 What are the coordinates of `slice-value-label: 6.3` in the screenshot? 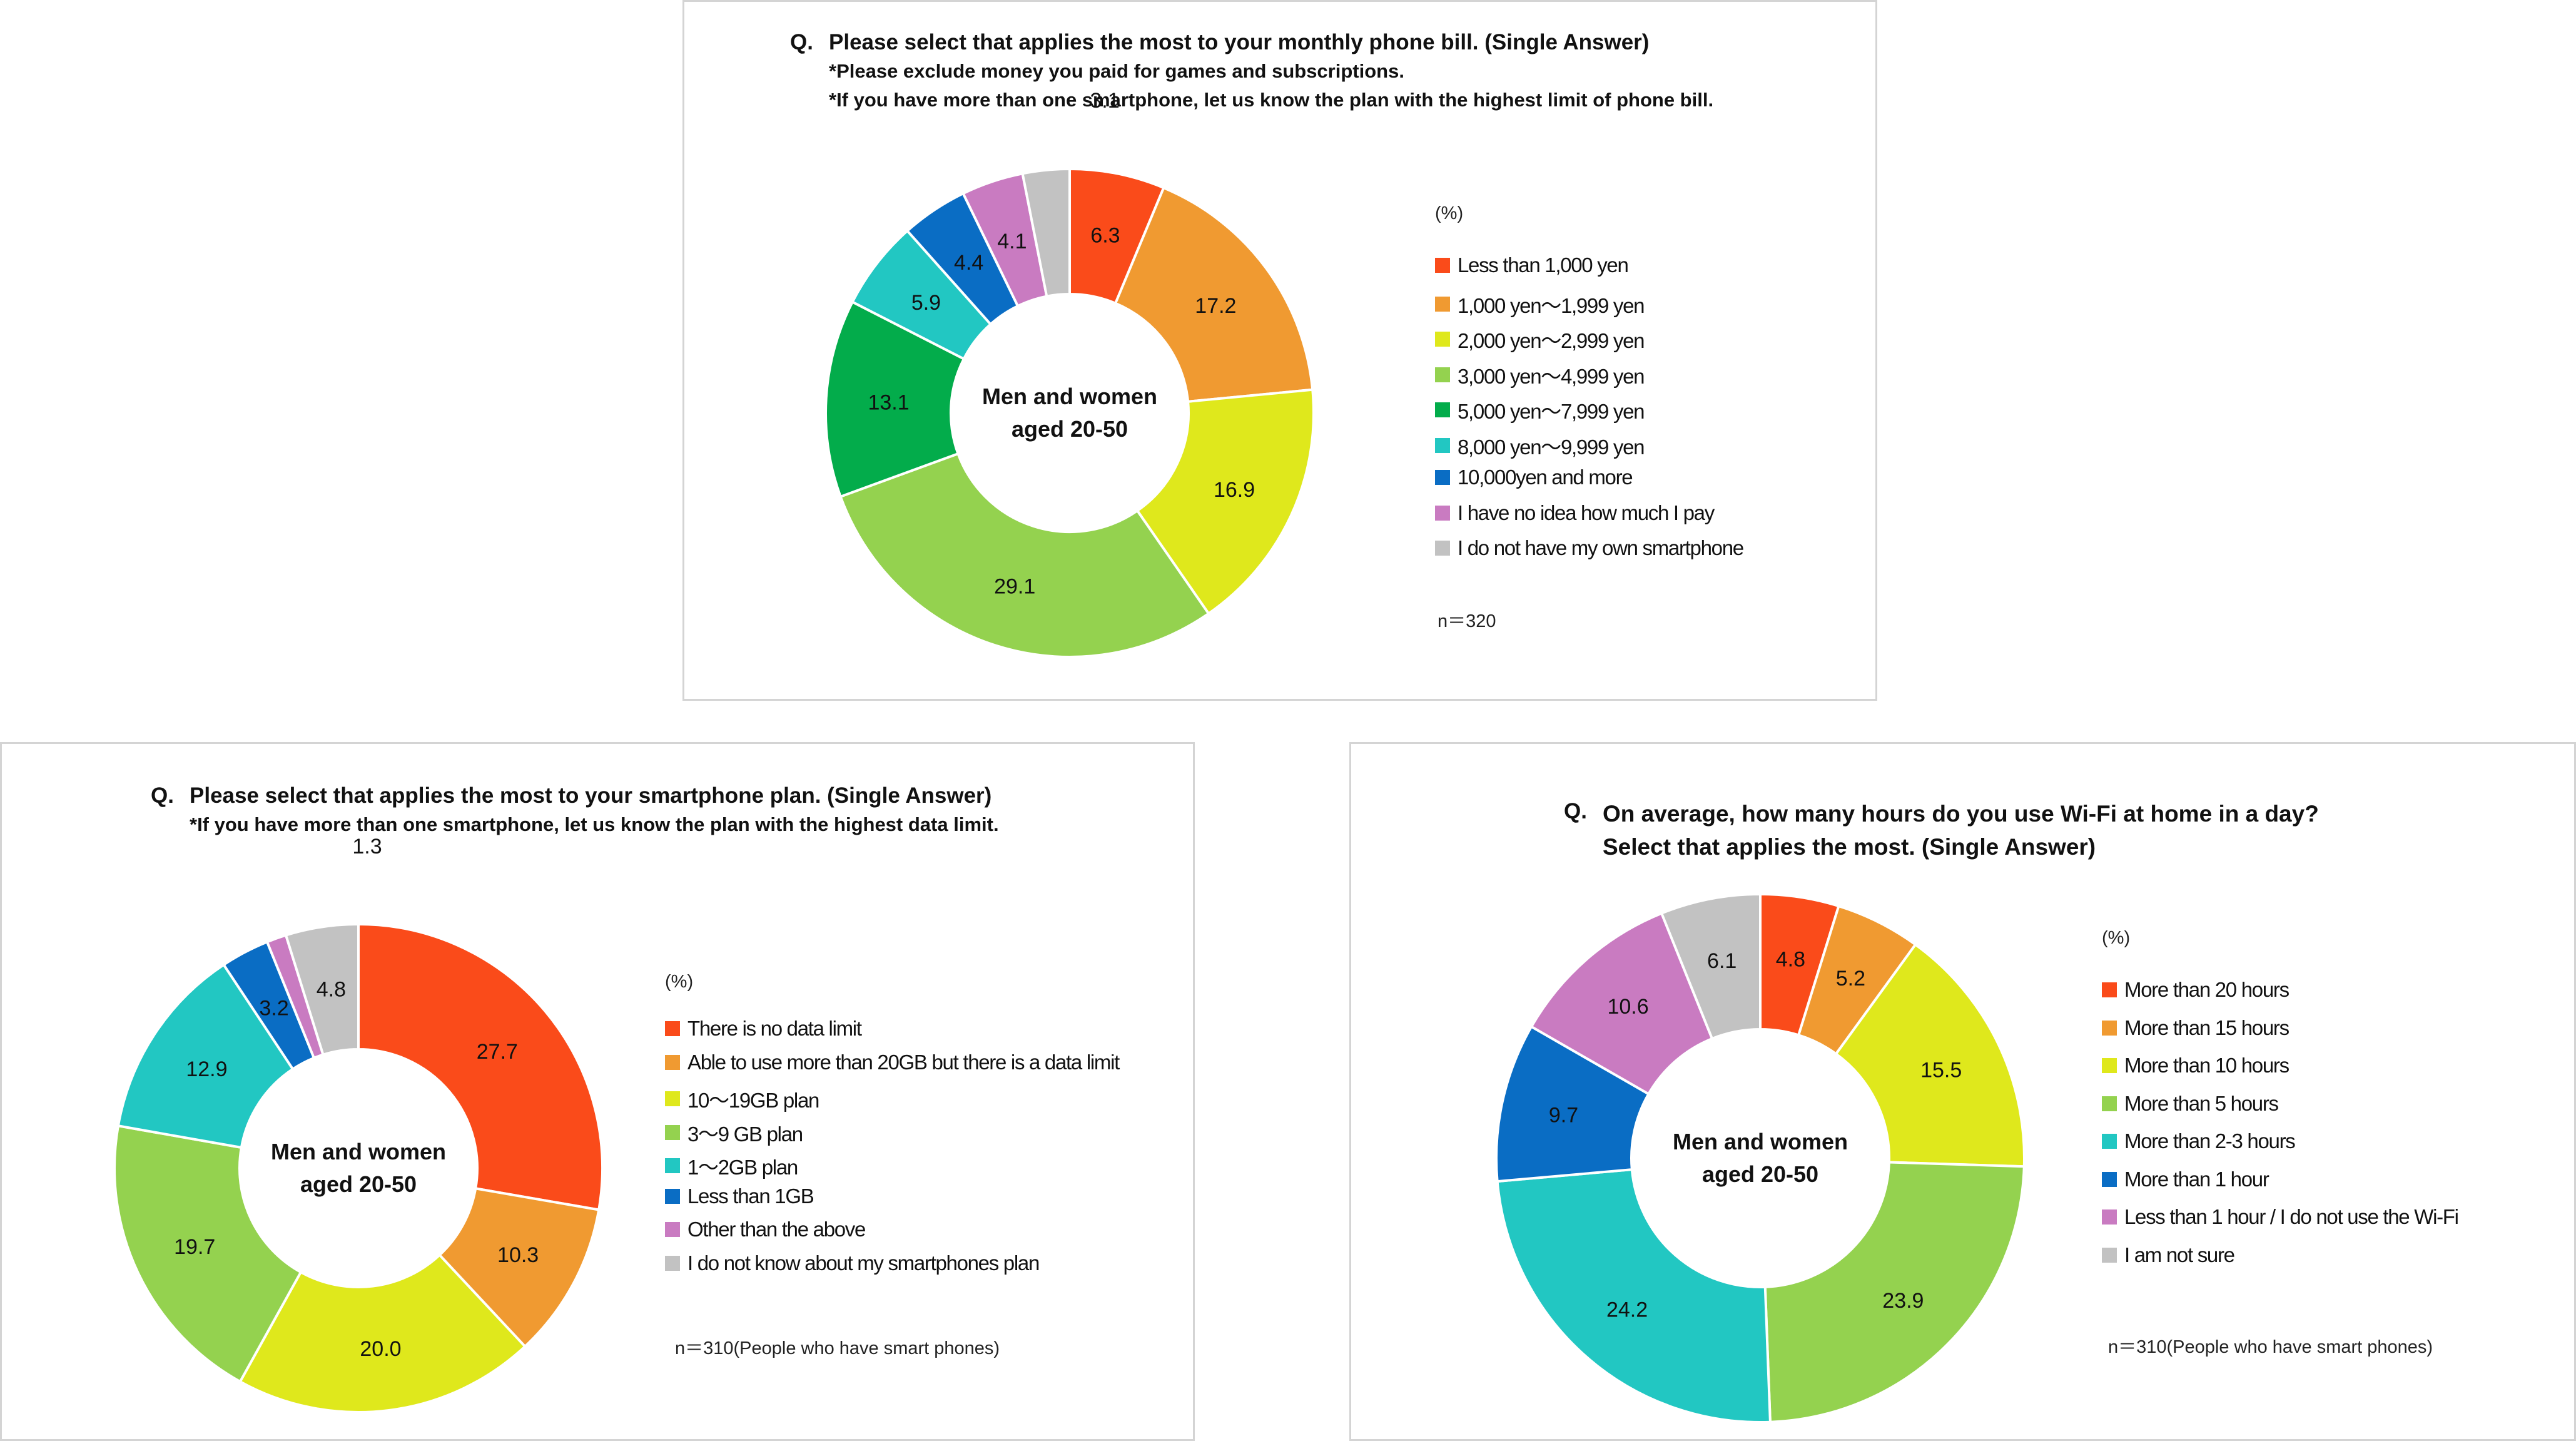 It's located at (1105, 236).